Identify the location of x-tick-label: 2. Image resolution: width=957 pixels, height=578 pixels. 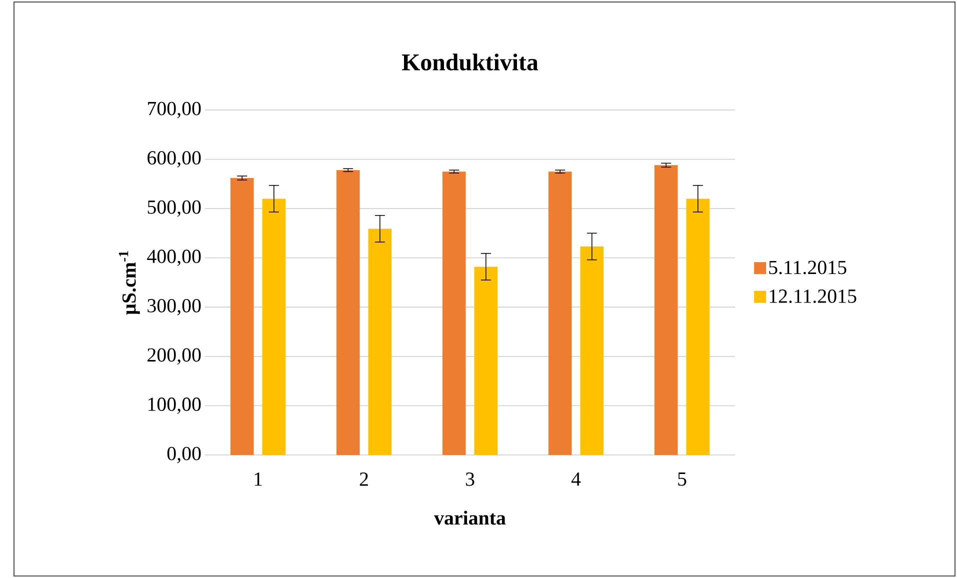
(364, 479).